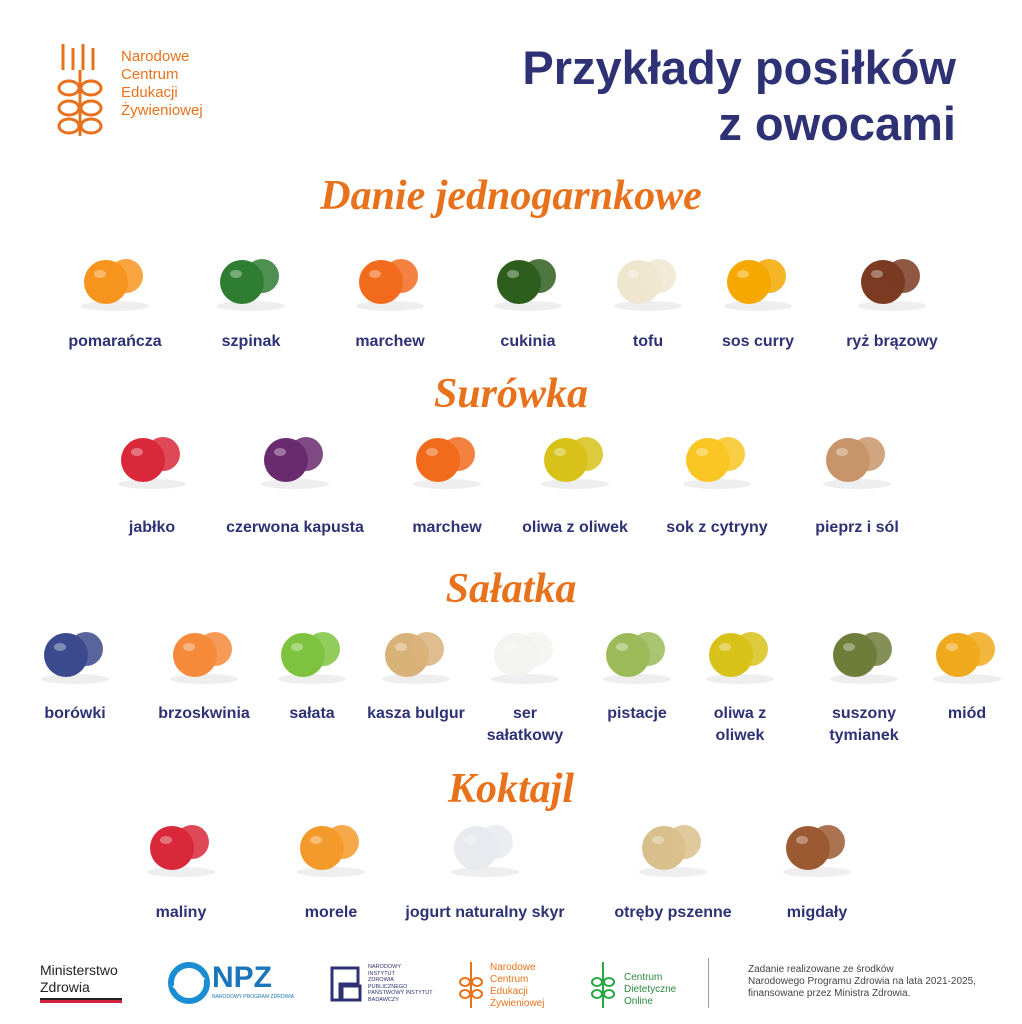 This screenshot has width=1022, height=1024. I want to click on logo-icon, so click(80, 90).